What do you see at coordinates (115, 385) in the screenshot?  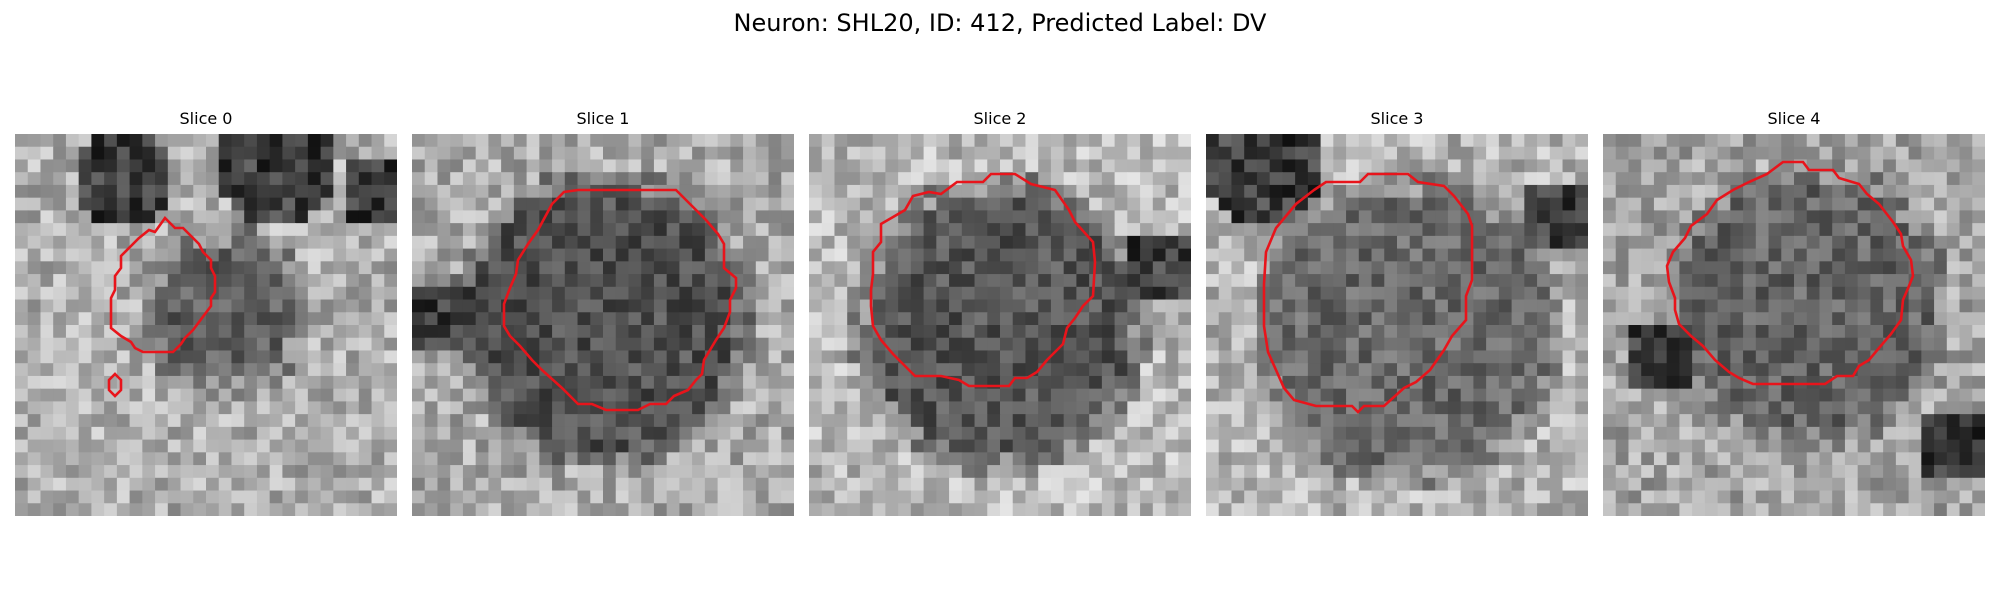 I see `small-contour` at bounding box center [115, 385].